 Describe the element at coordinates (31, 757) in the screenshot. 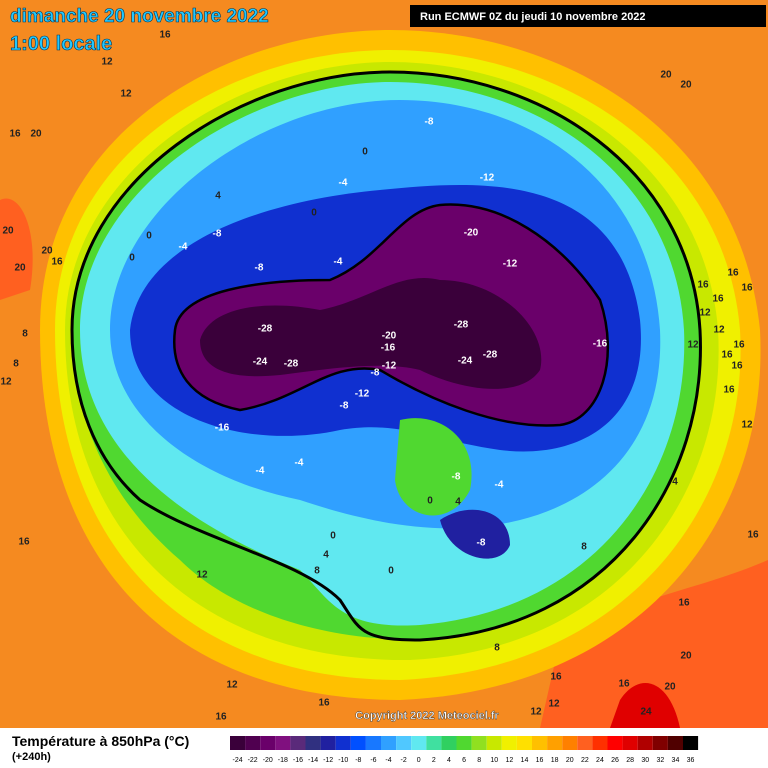

I see `forecast-lead: (+240h)` at that location.